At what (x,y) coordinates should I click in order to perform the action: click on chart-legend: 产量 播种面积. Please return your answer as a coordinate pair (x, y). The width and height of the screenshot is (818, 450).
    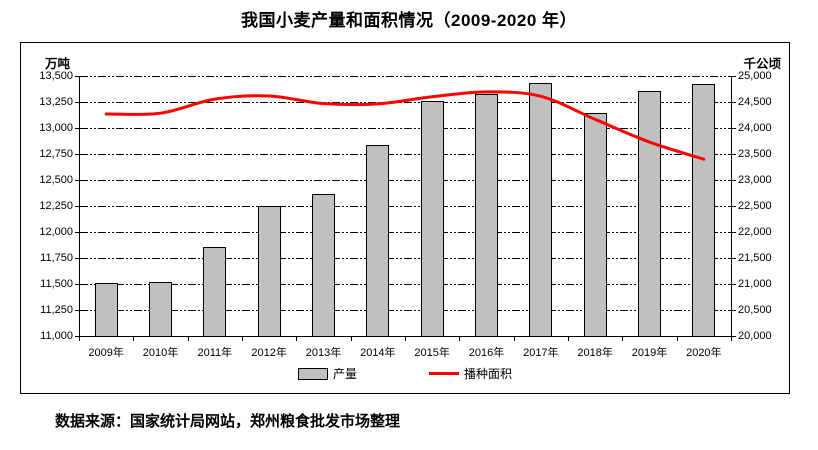
    Looking at the image, I should click on (405, 373).